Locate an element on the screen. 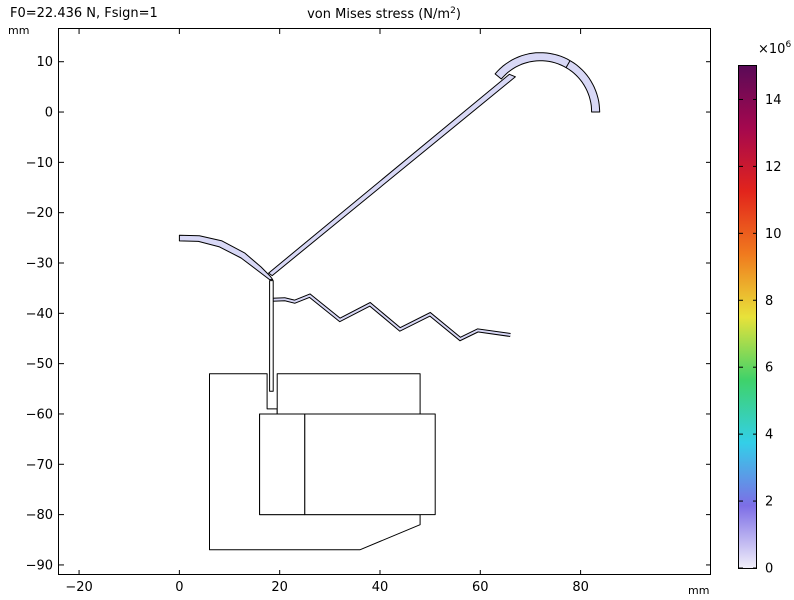  x-tick-label: −20 is located at coordinates (78, 587).